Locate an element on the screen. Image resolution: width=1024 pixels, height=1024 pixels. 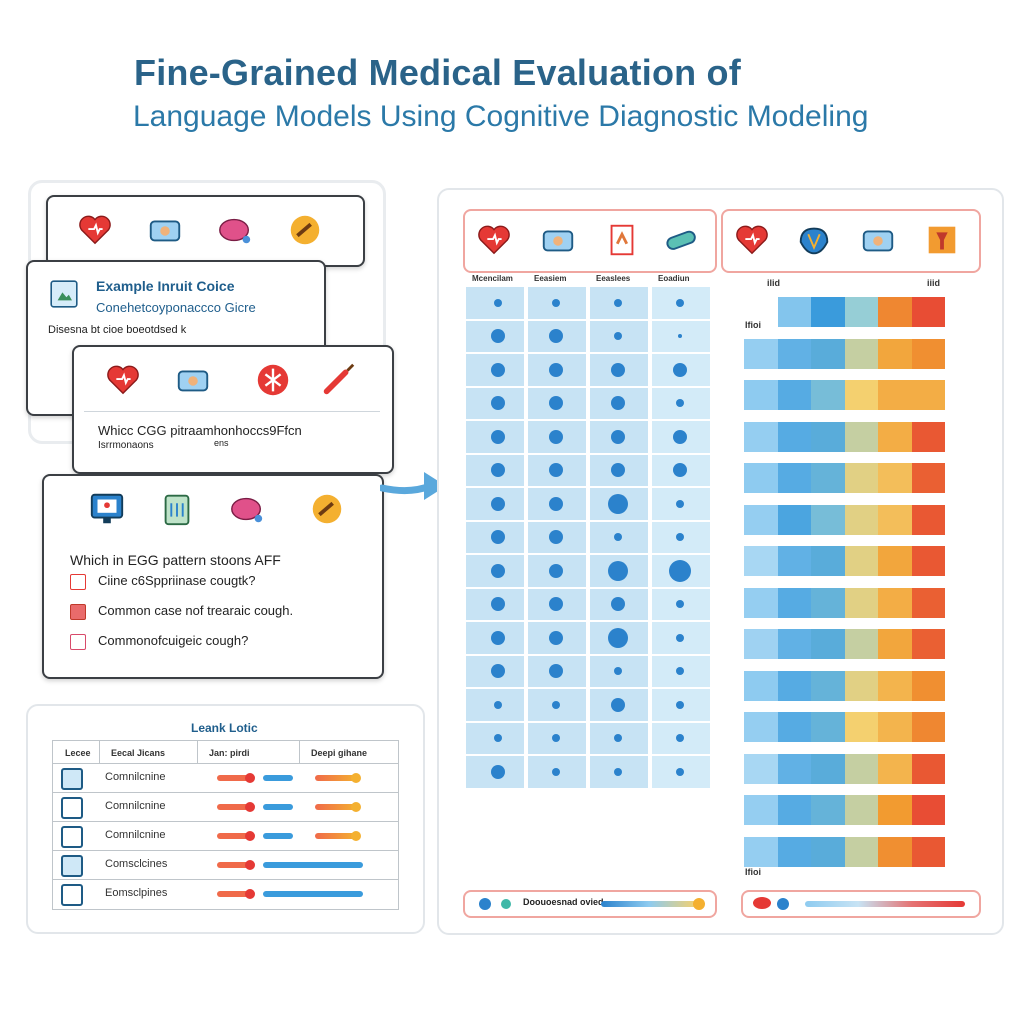
grid-col-header: Eeasiem is located at coordinates (550, 278).